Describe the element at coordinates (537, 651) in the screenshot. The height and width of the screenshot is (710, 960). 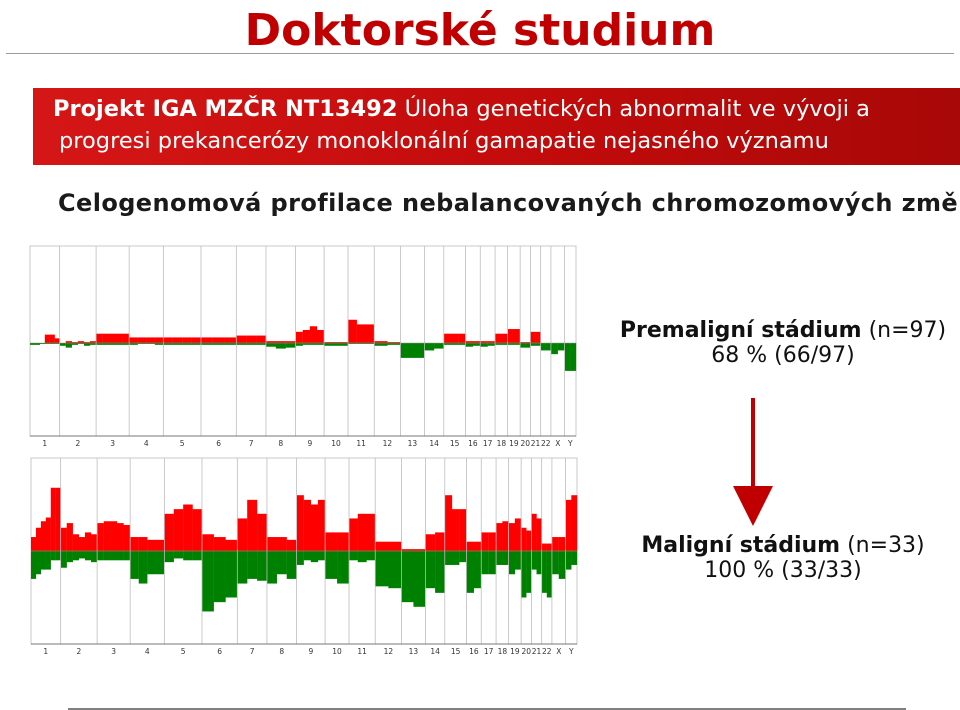
I see `chromosome-label: 21` at that location.